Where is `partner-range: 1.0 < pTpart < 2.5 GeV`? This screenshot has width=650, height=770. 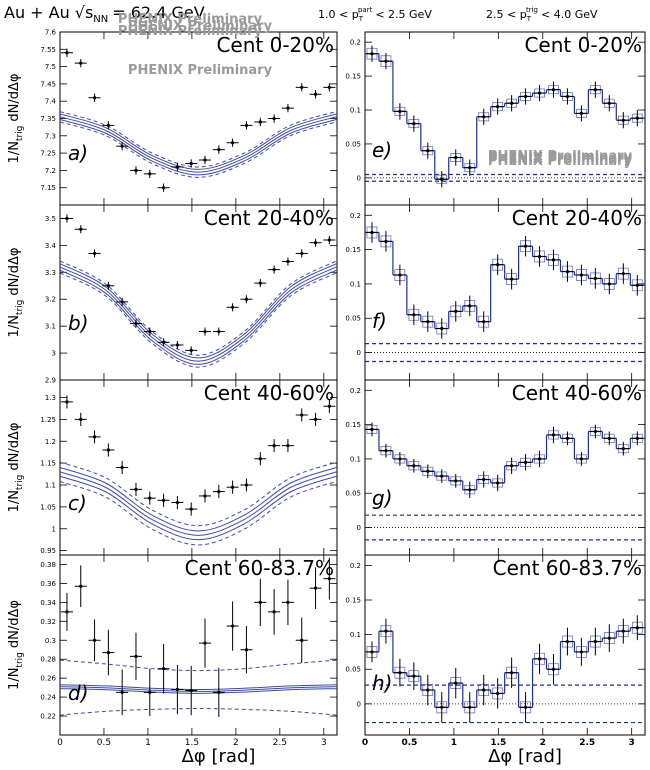 partner-range: 1.0 < pTpart < 2.5 GeV is located at coordinates (375, 14).